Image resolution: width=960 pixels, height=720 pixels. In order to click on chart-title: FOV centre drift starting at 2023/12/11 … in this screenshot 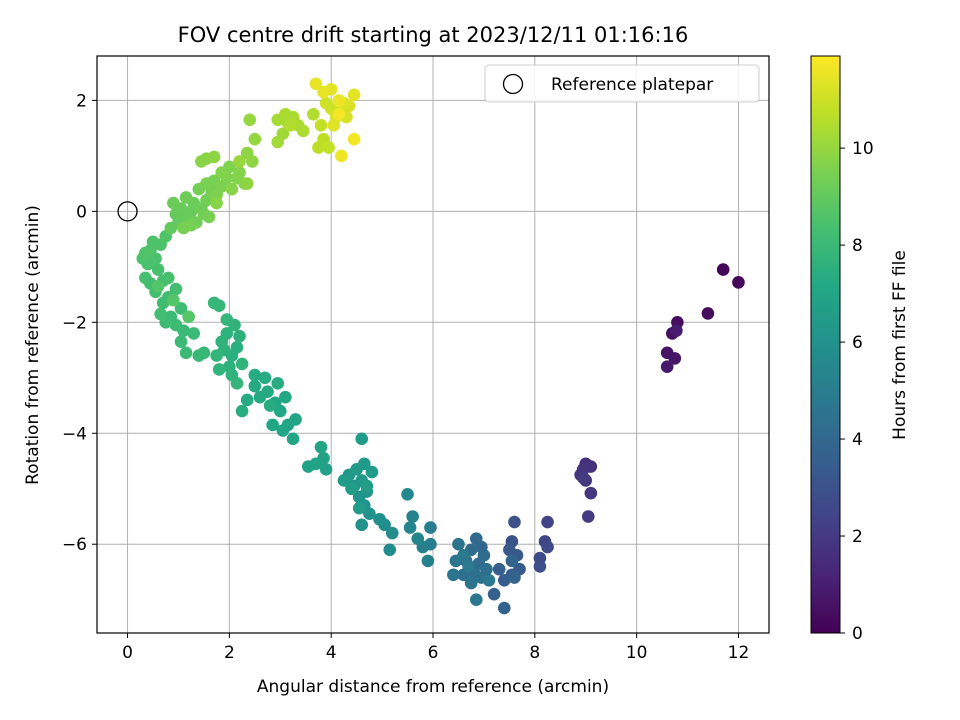, I will do `click(433, 35)`.